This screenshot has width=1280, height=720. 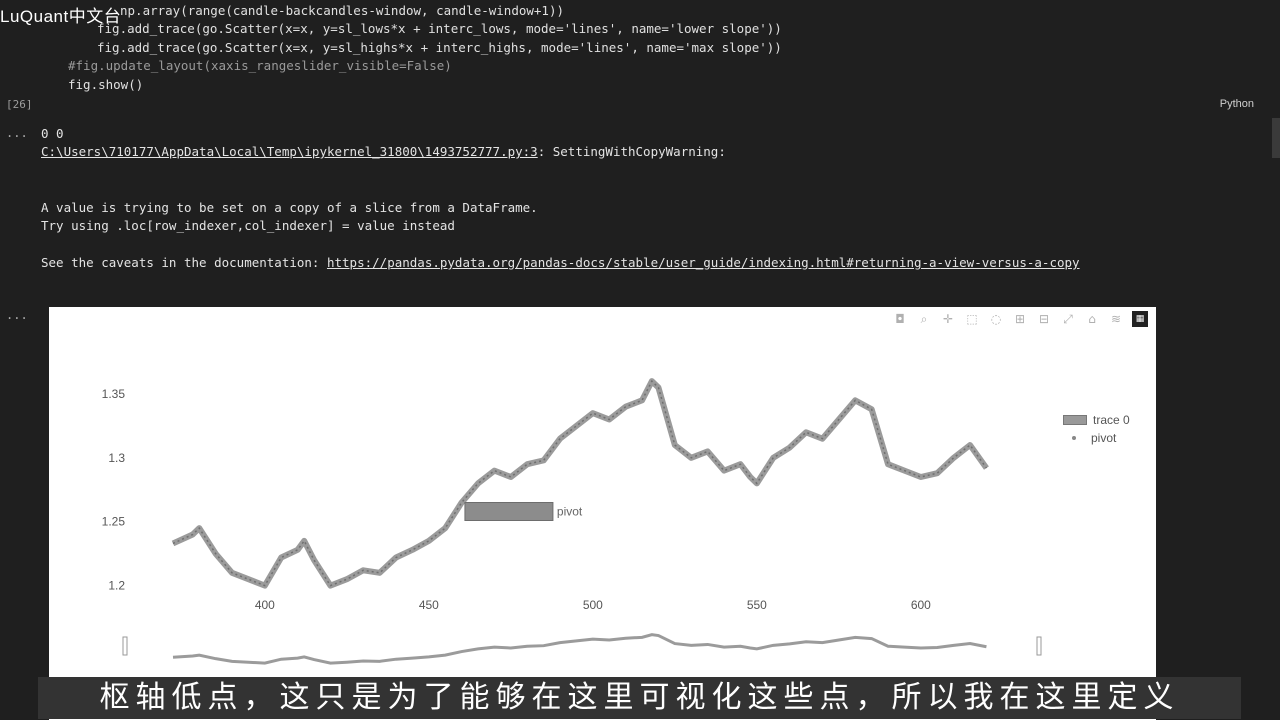 I want to click on x-tick-label: 600, so click(x=921, y=605).